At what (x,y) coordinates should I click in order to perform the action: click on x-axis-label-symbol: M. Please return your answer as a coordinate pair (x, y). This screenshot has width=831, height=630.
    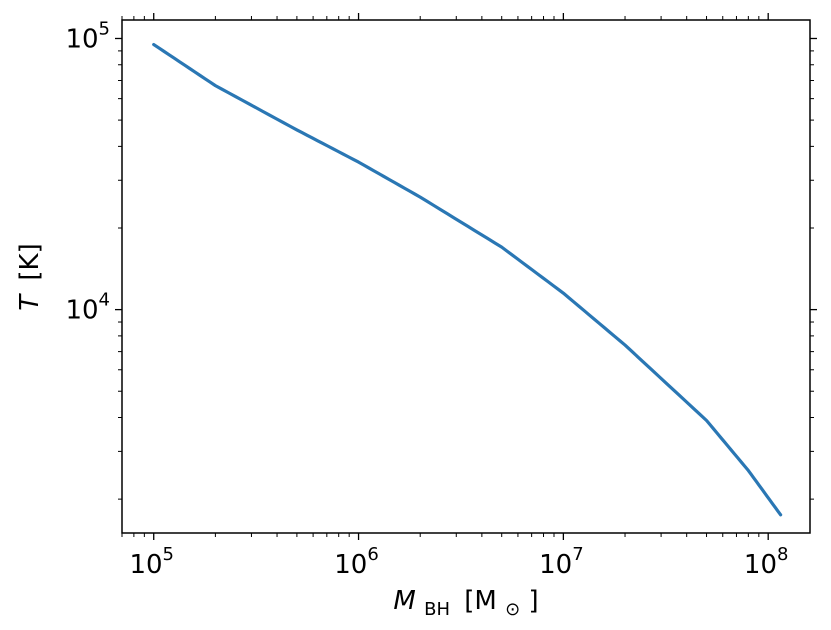
    Looking at the image, I should click on (404, 601).